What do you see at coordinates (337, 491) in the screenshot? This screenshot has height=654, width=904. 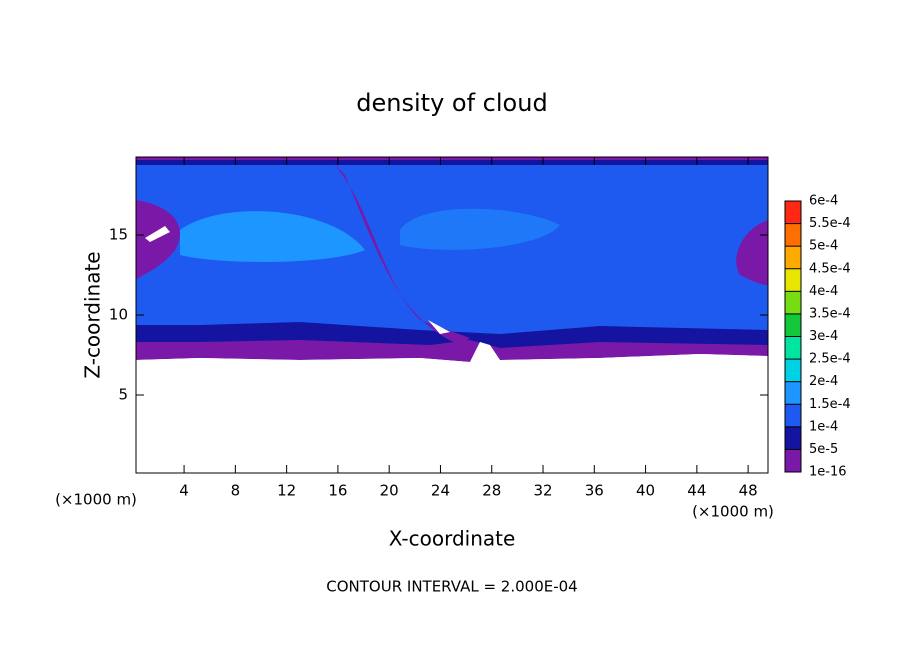 I see `x-tick-label: 16` at bounding box center [337, 491].